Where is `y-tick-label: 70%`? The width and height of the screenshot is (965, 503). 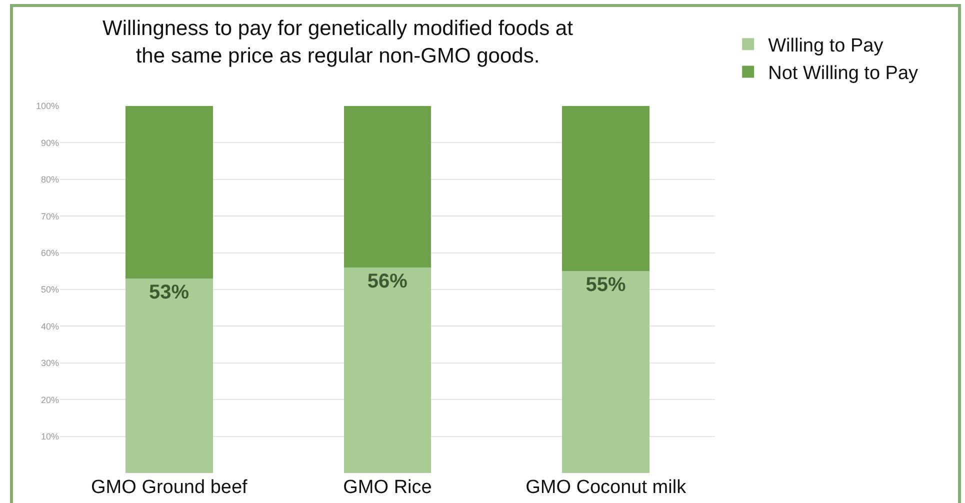 y-tick-label: 70% is located at coordinates (49, 216).